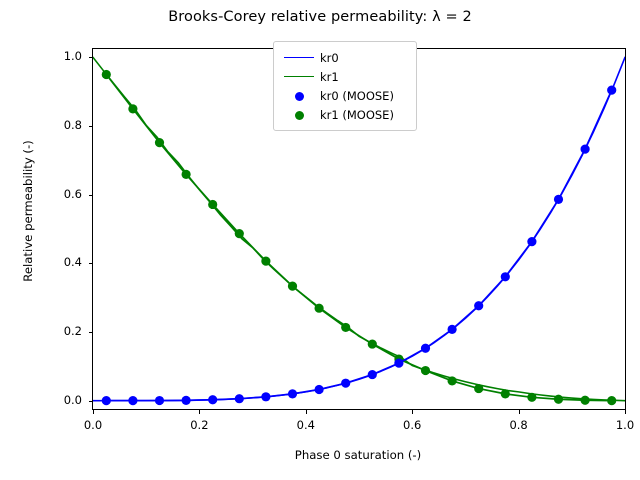 The height and width of the screenshot is (480, 640). I want to click on legend-item-label: kr0, so click(329, 57).